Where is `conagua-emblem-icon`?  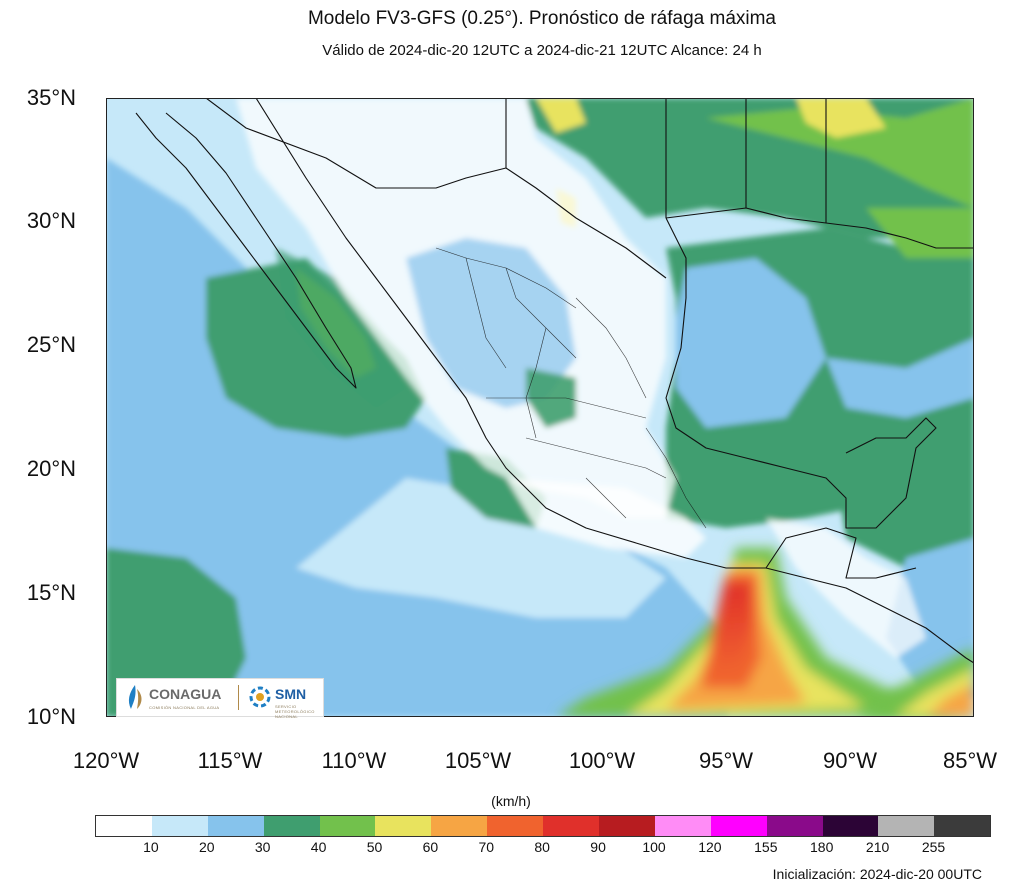
conagua-emblem-icon is located at coordinates (135, 697).